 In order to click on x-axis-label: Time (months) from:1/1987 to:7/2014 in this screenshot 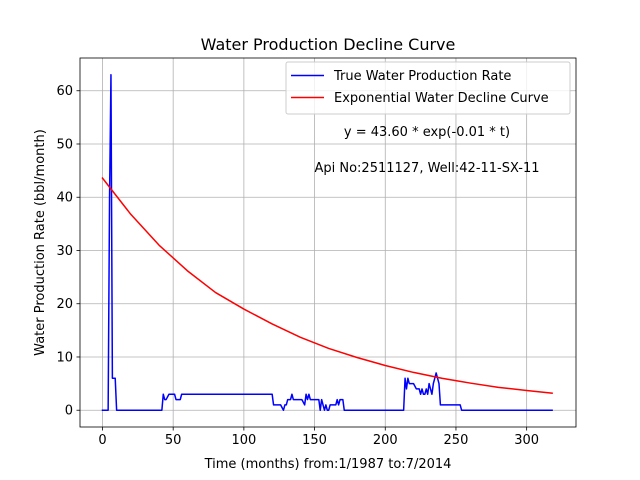, I will do `click(328, 464)`.